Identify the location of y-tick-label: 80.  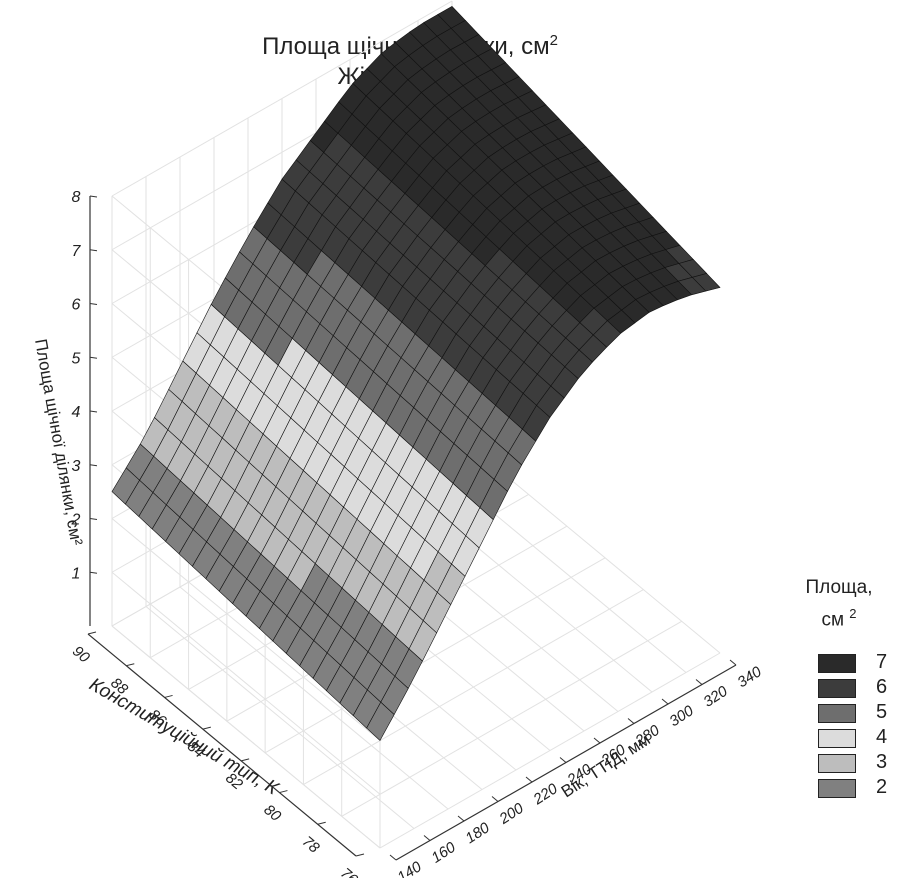
(272, 813).